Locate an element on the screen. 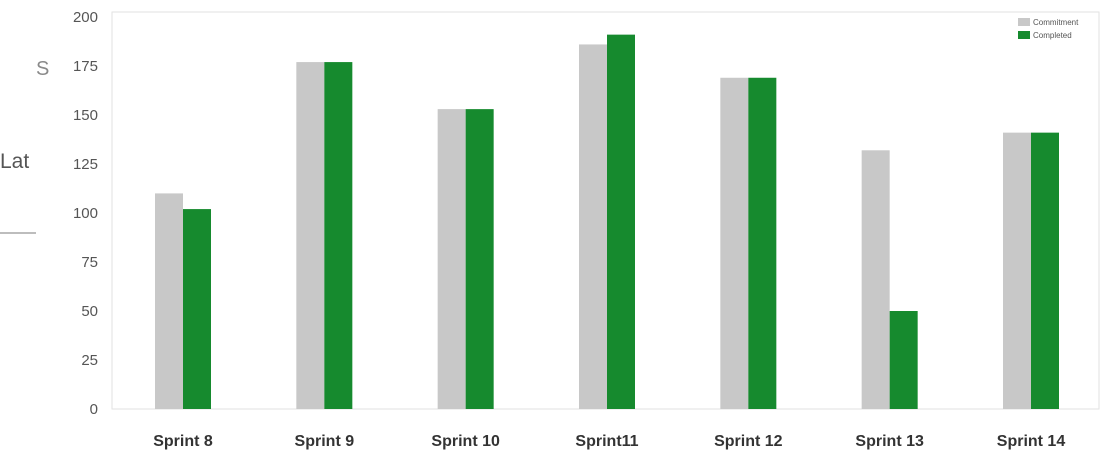 The image size is (1102, 461). y-tick-label: 200 is located at coordinates (85, 17).